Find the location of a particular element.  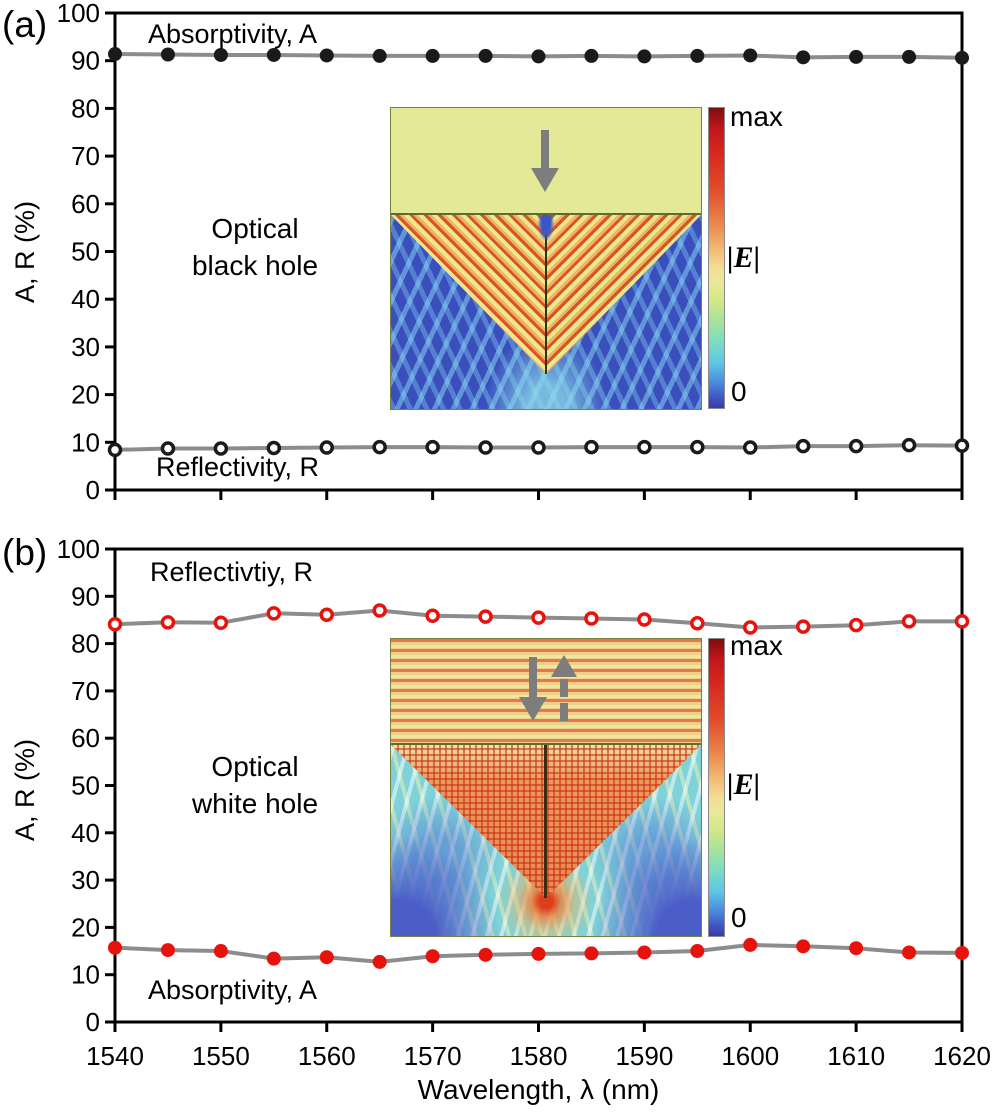

y-tick-label-b: 90 is located at coordinates (85, 596).